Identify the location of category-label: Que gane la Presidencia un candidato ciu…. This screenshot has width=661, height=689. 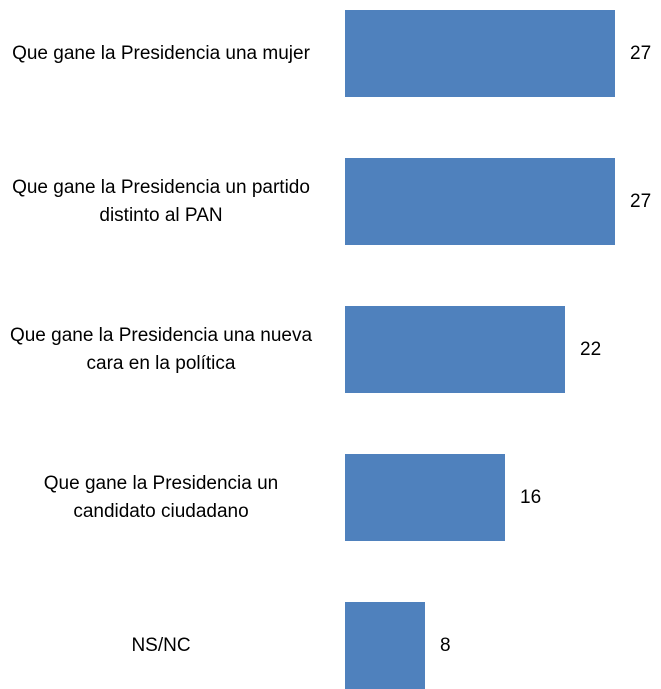
(161, 497).